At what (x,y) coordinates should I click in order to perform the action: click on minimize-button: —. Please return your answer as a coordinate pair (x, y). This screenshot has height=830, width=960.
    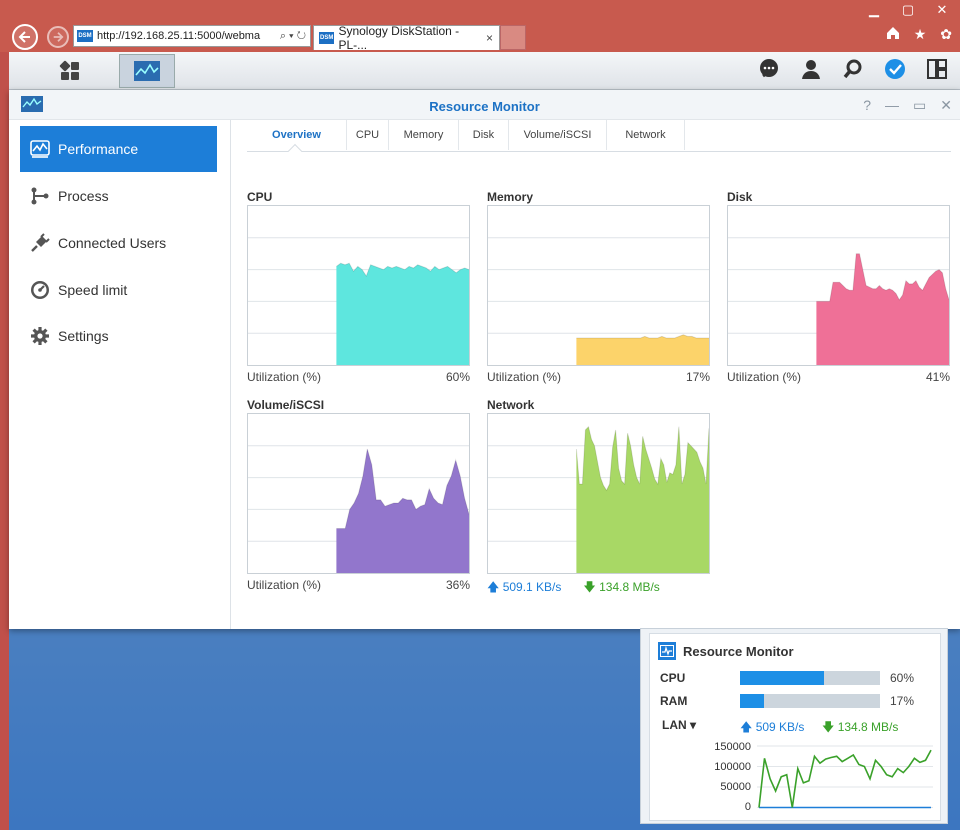
    Looking at the image, I should click on (892, 105).